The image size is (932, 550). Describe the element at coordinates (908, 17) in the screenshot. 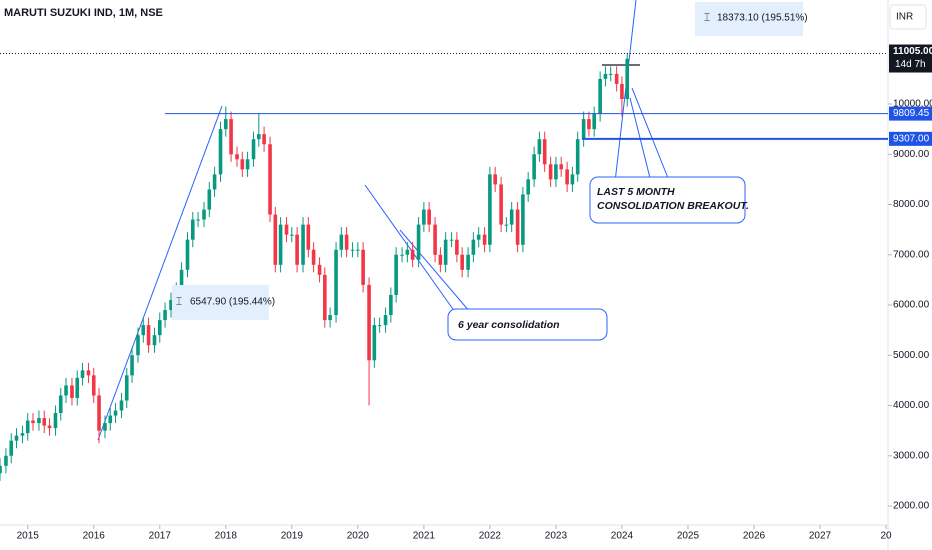

I see `currency-box` at that location.